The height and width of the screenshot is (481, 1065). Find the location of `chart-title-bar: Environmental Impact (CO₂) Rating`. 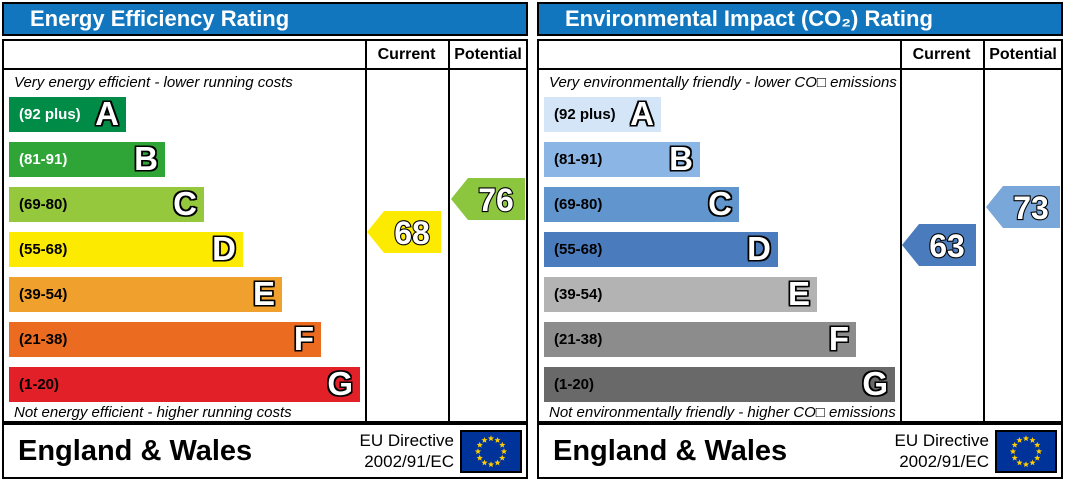

chart-title-bar: Environmental Impact (CO₂) Rating is located at coordinates (800, 19).